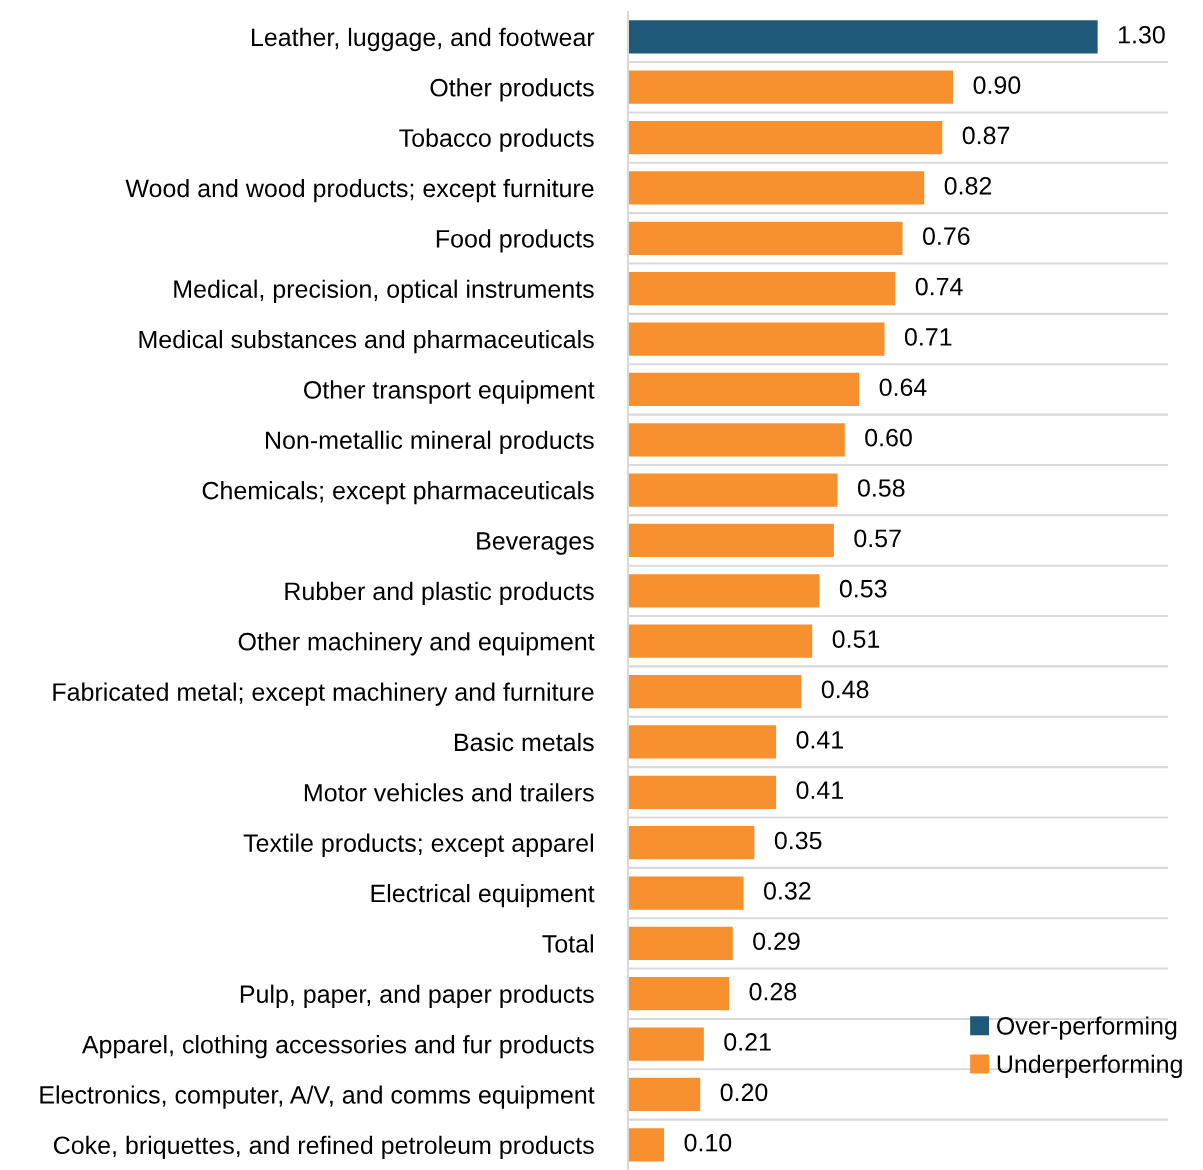 The width and height of the screenshot is (1203, 1170). What do you see at coordinates (903, 387) in the screenshot?
I see `data-label: 0.64` at bounding box center [903, 387].